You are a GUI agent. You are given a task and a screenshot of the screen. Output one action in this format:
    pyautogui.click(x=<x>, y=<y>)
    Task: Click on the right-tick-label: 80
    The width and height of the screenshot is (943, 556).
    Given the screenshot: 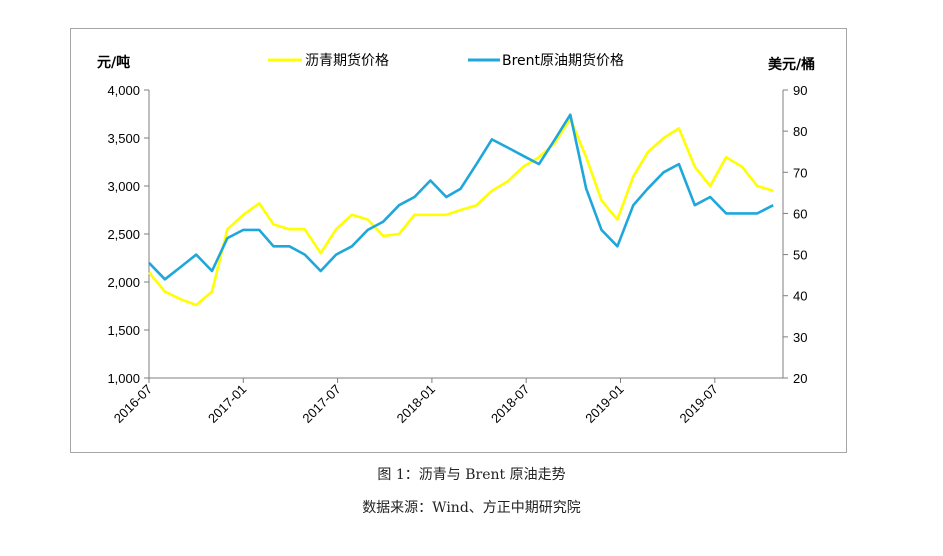 What is the action you would take?
    pyautogui.click(x=800, y=131)
    